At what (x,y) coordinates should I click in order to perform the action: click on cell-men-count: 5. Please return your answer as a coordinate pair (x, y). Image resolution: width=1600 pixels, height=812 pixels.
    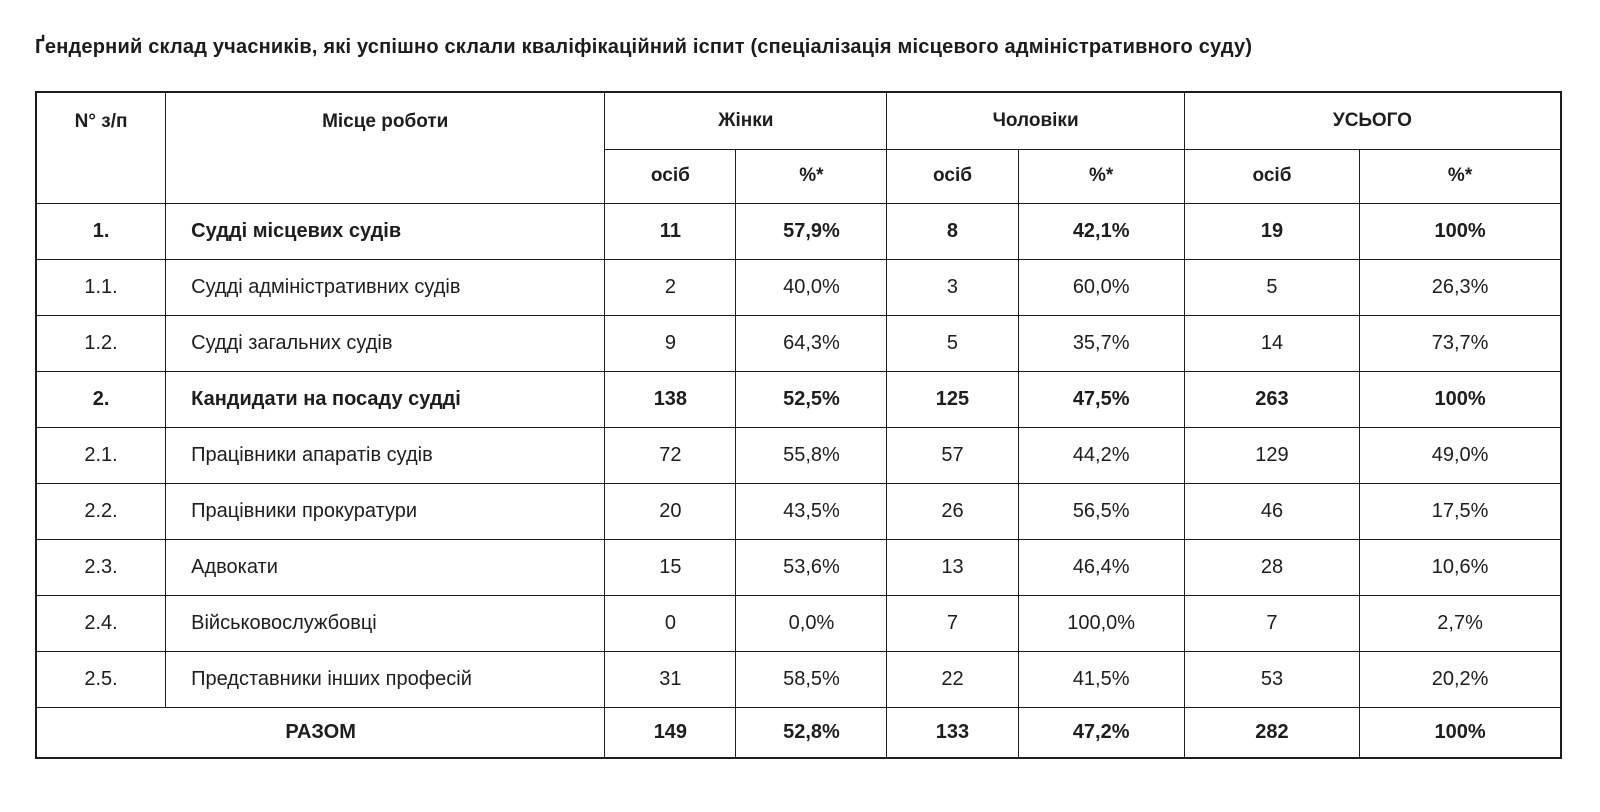
    Looking at the image, I should click on (952, 343).